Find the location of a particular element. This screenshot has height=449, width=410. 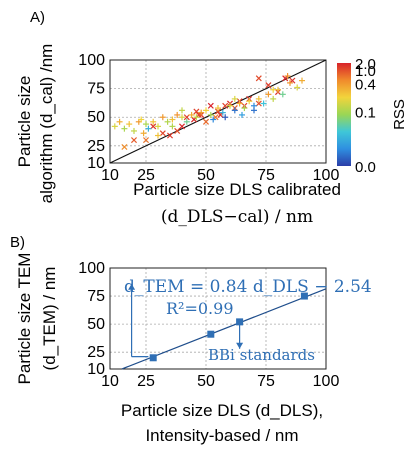

panel-b-xlabel-line1: Particle size DLS (d_DLS), is located at coordinates (222, 410).